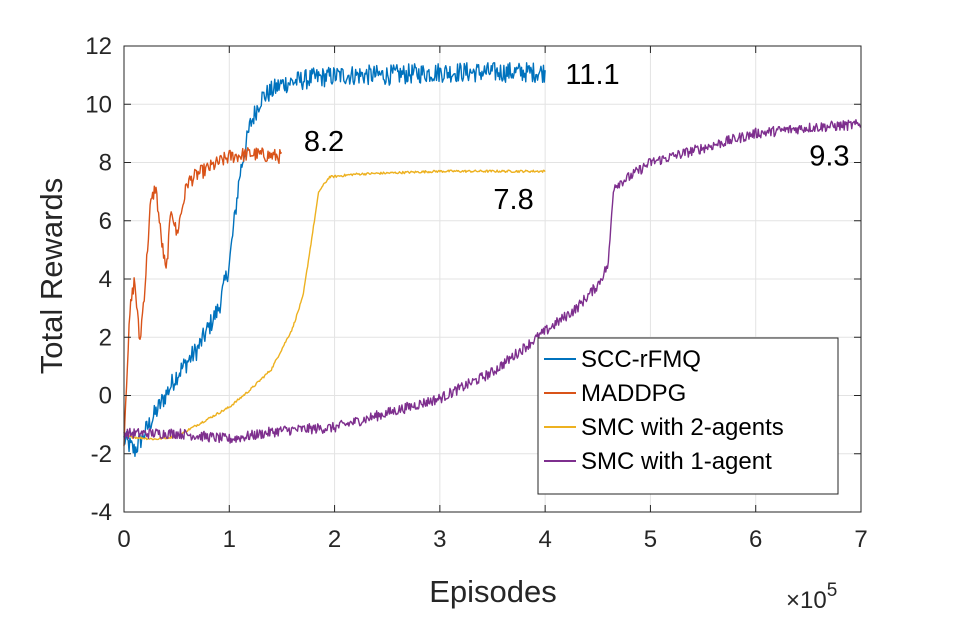  Describe the element at coordinates (806, 600) in the screenshot. I see `x-axis-multiplier-base: ×10` at that location.